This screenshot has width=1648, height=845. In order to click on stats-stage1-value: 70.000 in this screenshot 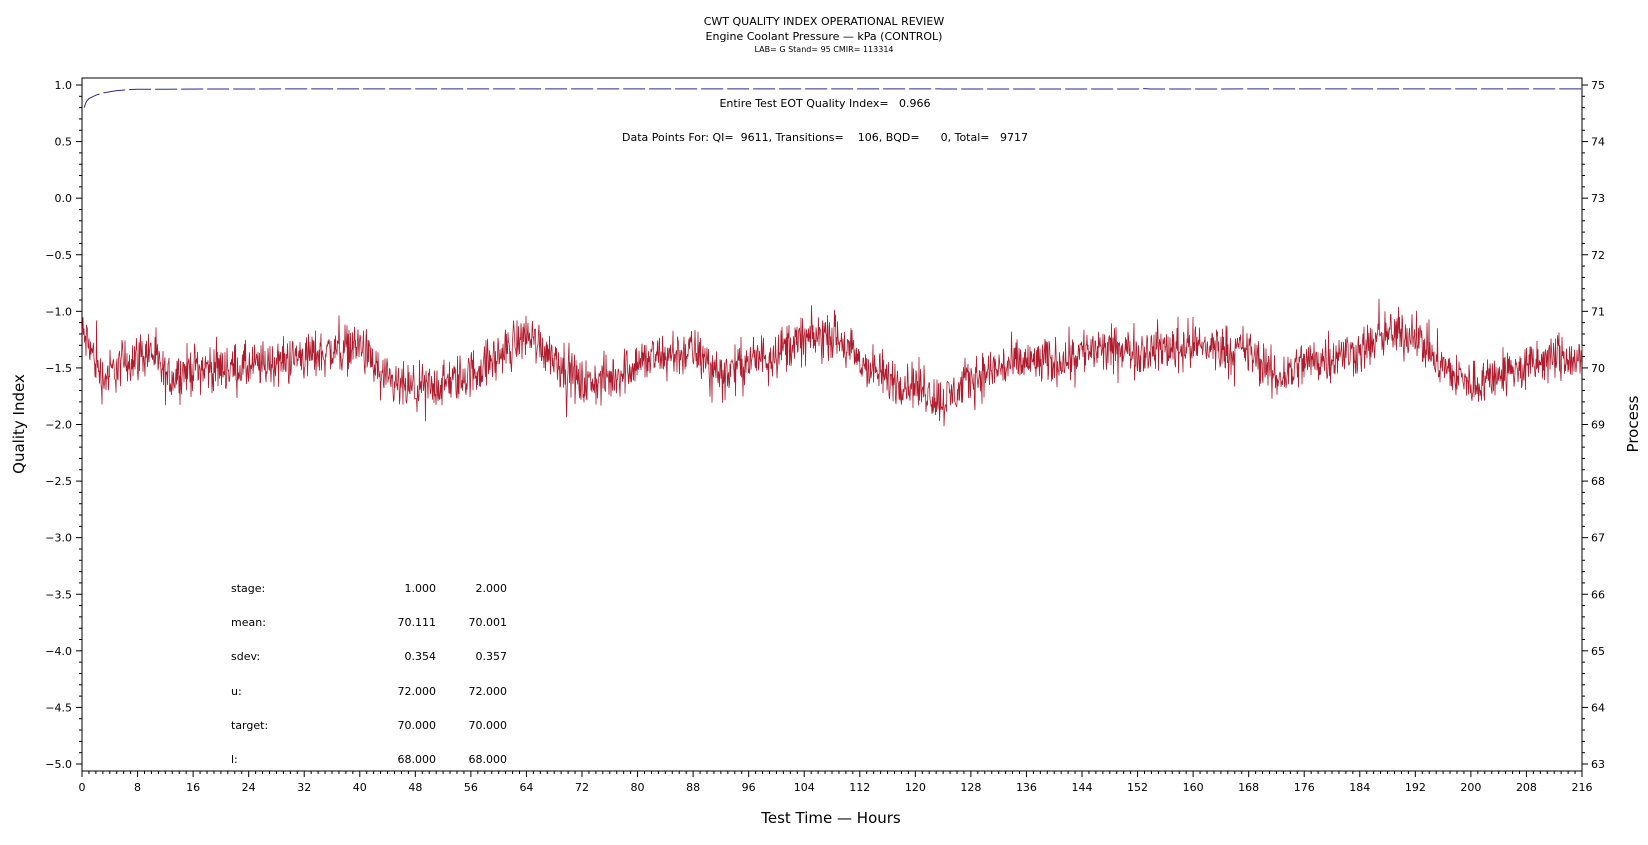, I will do `click(417, 725)`.